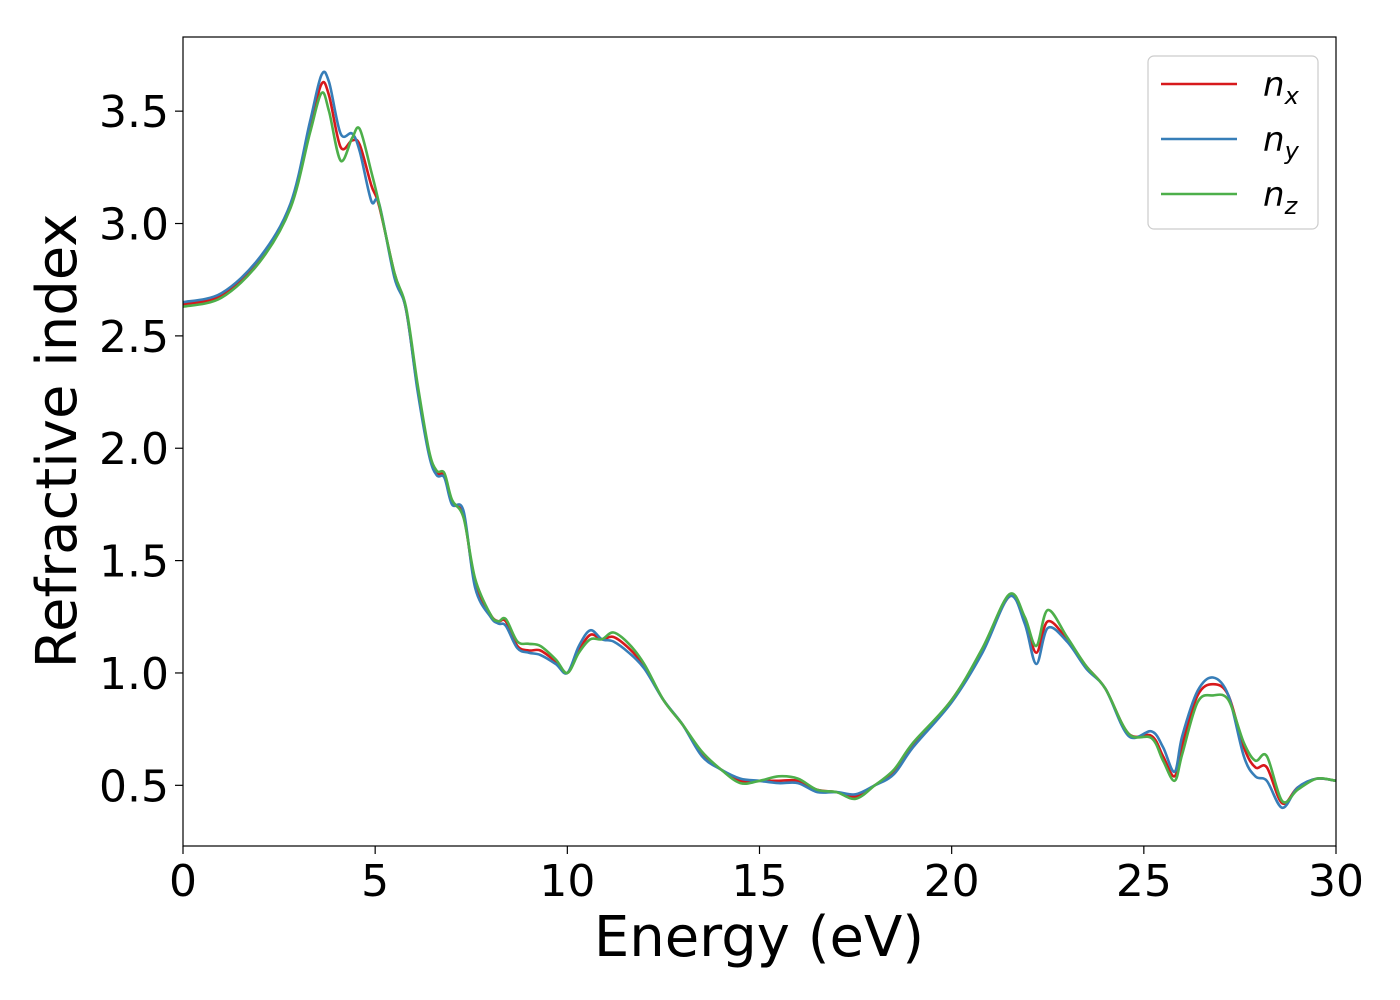 Image resolution: width=1400 pixels, height=1000 pixels. Describe the element at coordinates (134, 562) in the screenshot. I see `y-tick-label: 1.5` at that location.